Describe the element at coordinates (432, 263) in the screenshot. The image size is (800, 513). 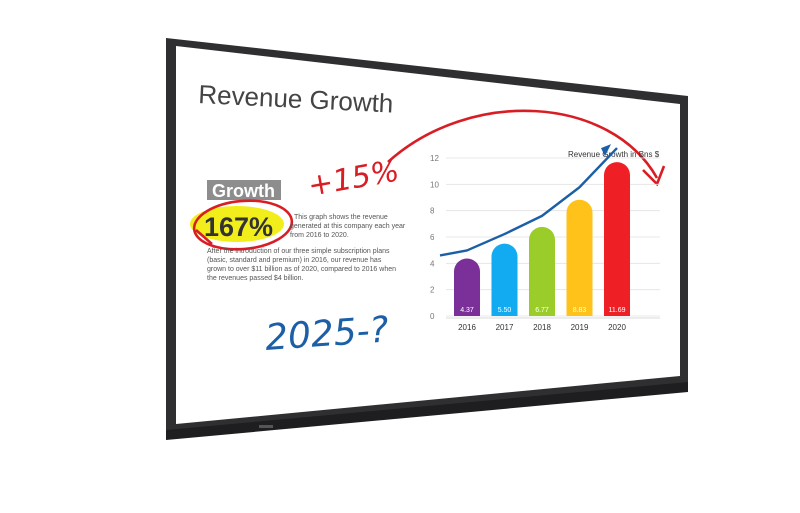
I see `y-tick-label: 4` at that location.